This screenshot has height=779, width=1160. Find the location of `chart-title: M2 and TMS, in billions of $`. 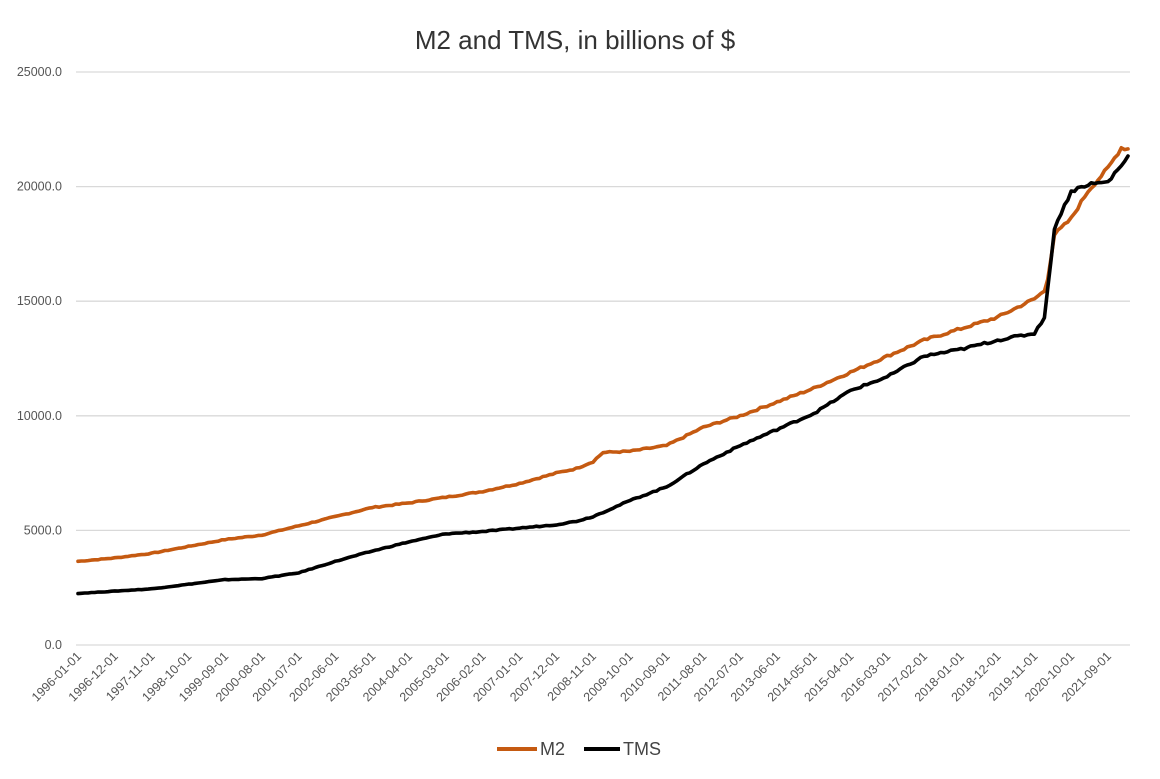

chart-title: M2 and TMS, in billions of $ is located at coordinates (575, 40).